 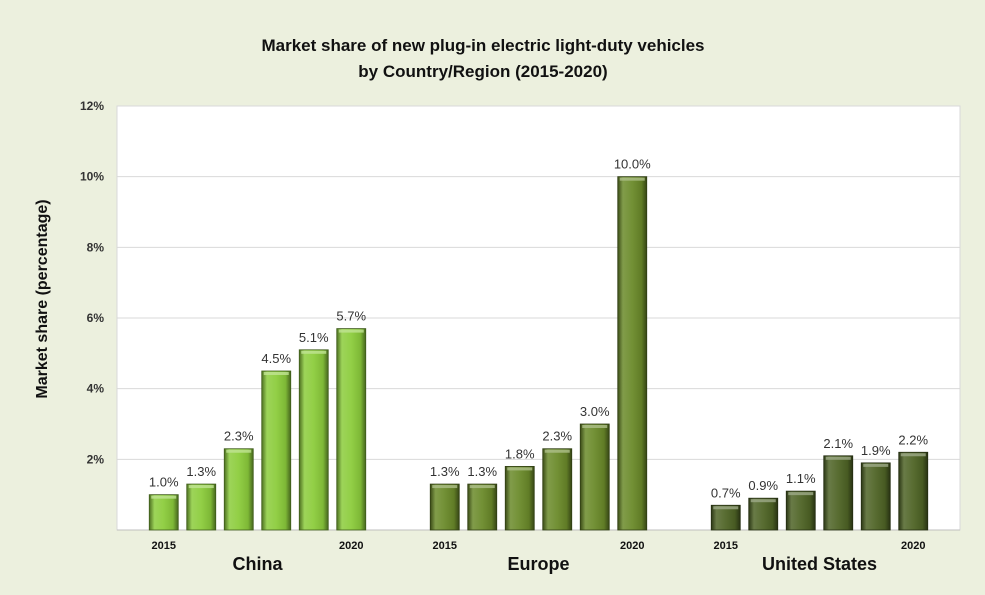 What do you see at coordinates (838, 493) in the screenshot?
I see `bar-united-states-2018` at bounding box center [838, 493].